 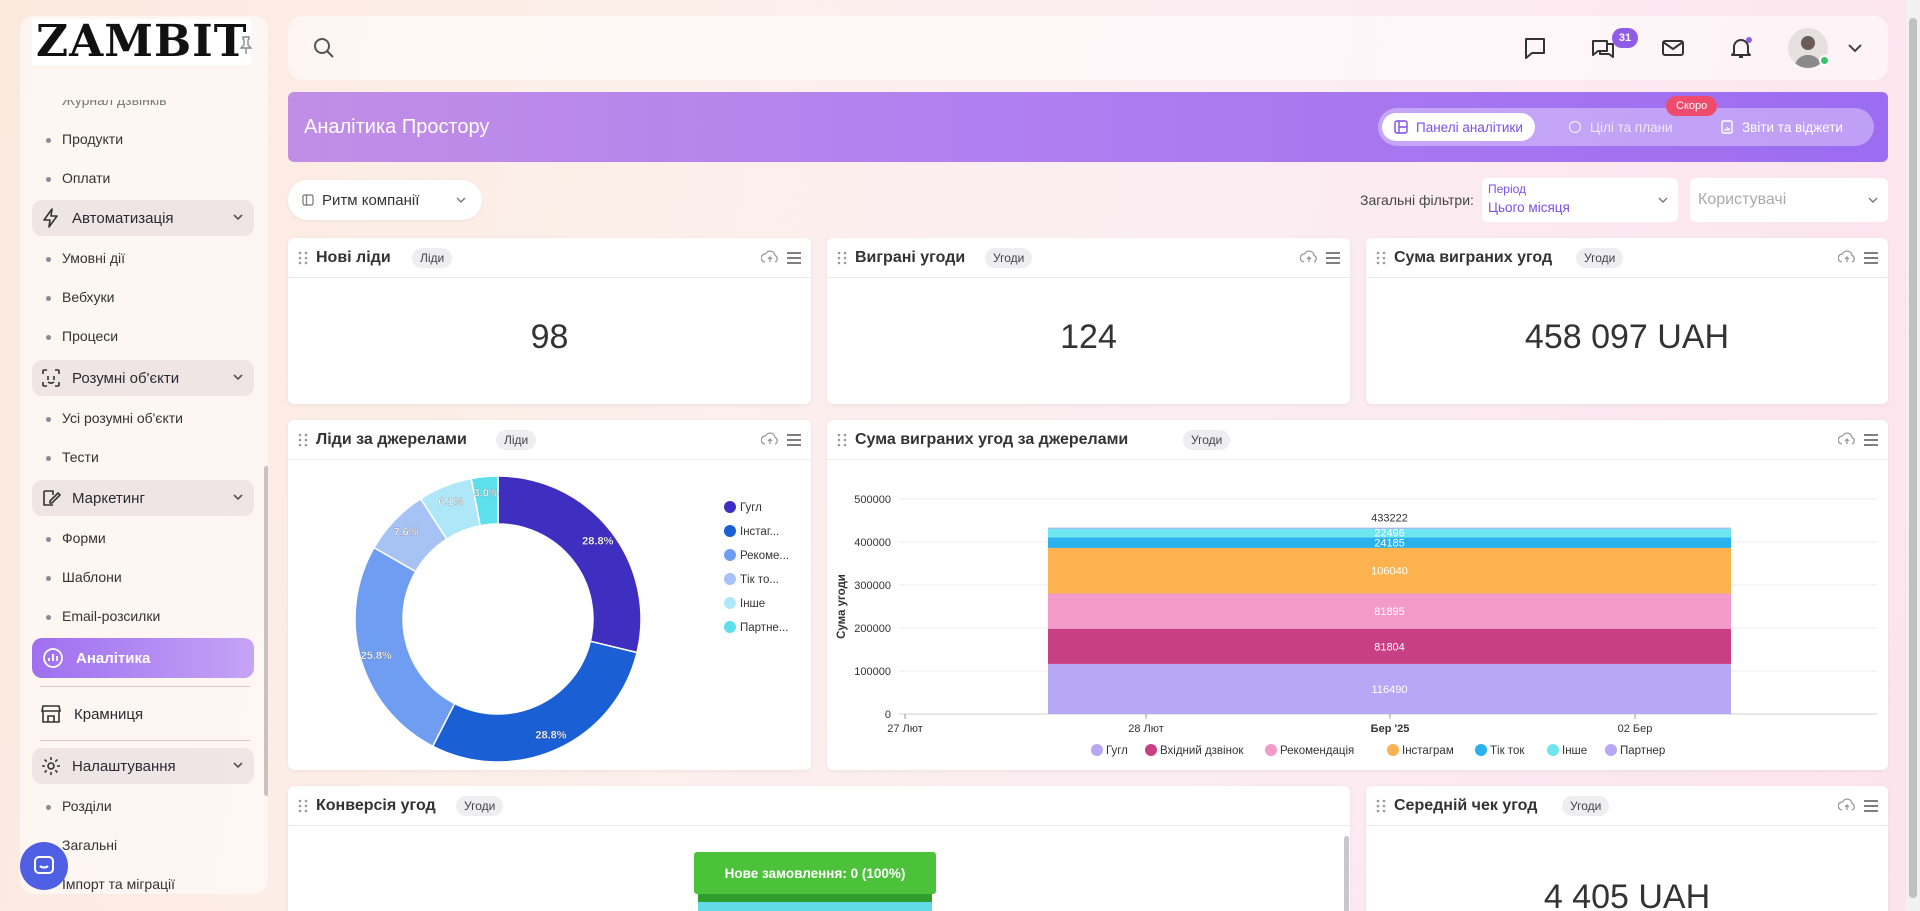 I want to click on messages-icon, so click(x=1603, y=48).